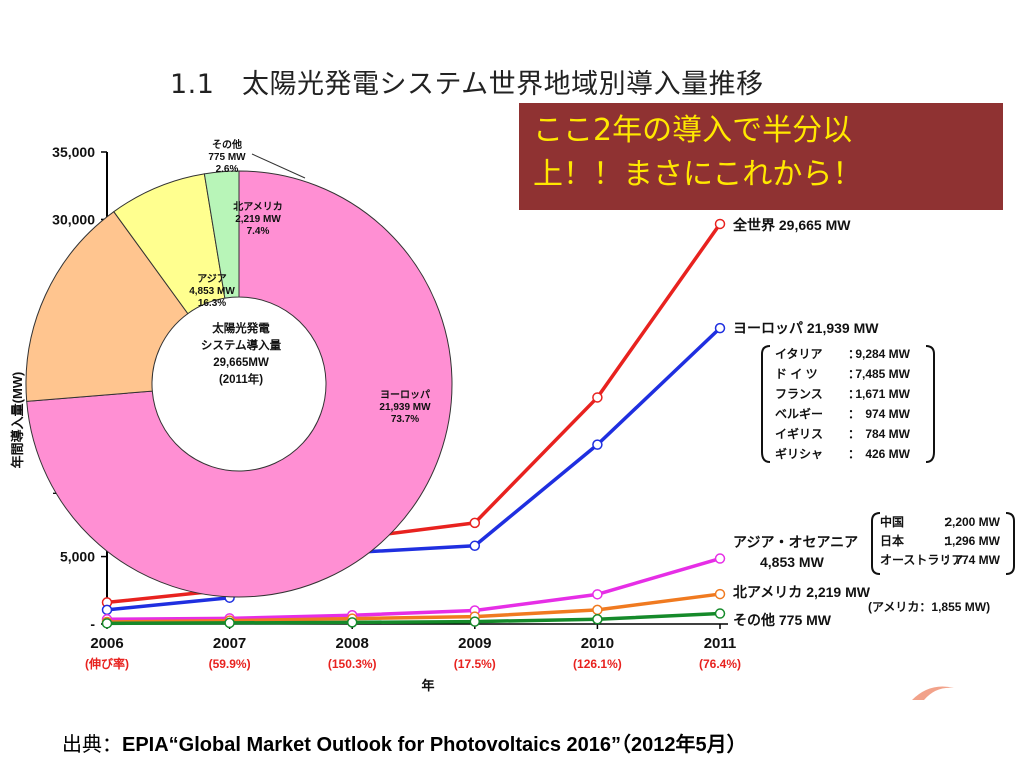 The height and width of the screenshot is (768, 1024). I want to click on donut-slice-label: アジア, so click(212, 279).